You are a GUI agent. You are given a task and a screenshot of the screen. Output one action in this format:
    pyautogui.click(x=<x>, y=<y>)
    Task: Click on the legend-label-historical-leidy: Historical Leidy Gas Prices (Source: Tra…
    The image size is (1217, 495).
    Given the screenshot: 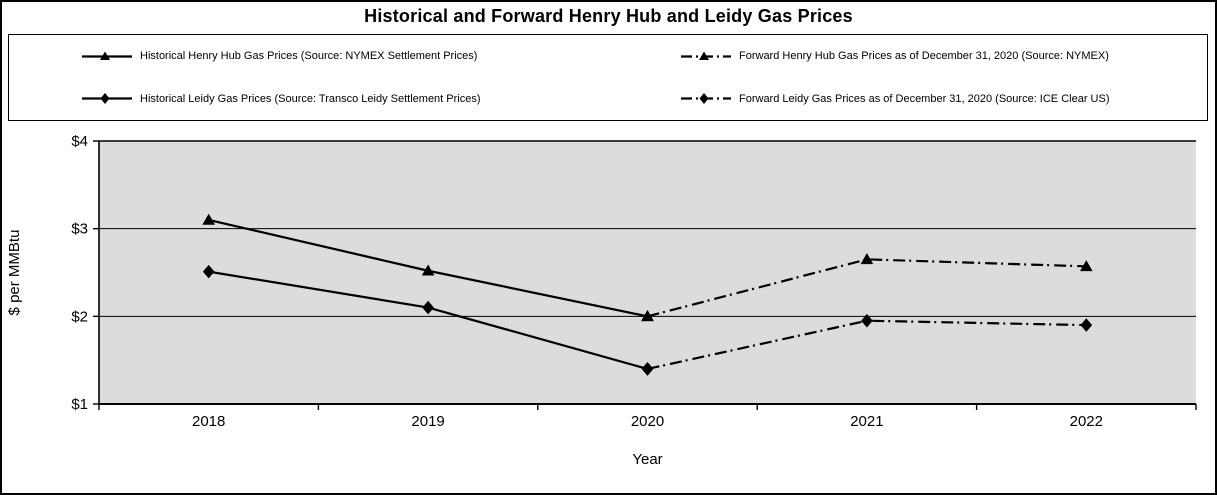 What is the action you would take?
    pyautogui.click(x=310, y=98)
    